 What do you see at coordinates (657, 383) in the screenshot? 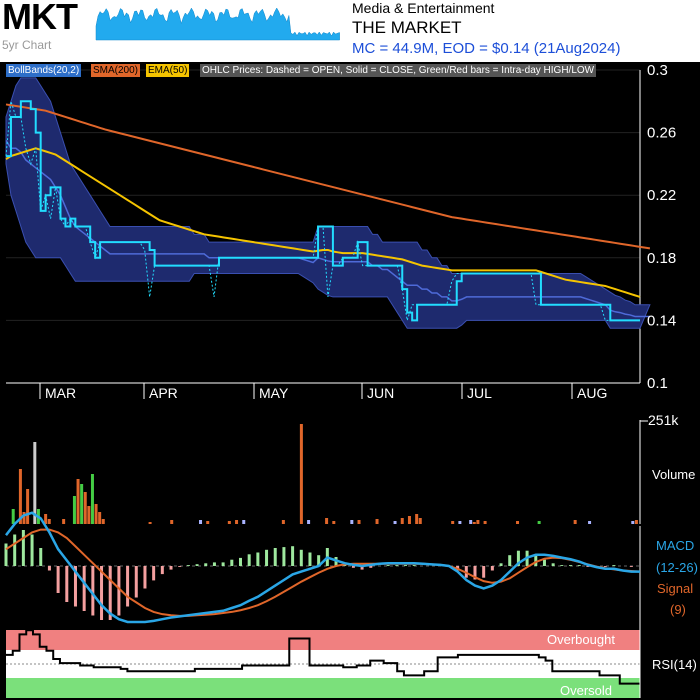
I see `y-tick-label: 0.1` at bounding box center [657, 383].